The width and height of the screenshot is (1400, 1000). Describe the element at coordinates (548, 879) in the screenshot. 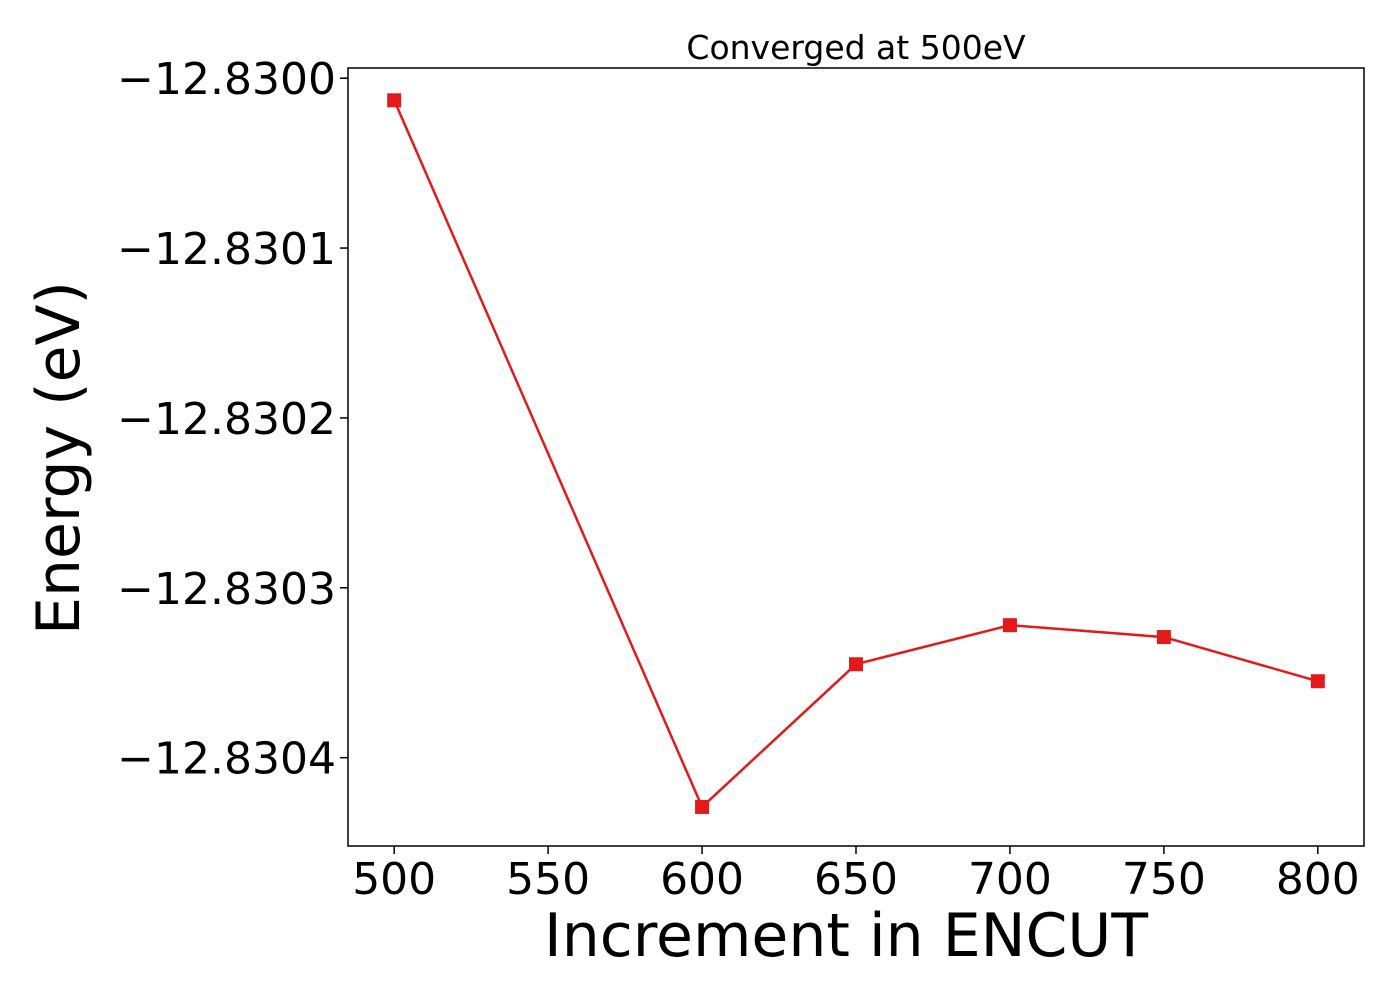

I see `x-tick-label: 550` at that location.